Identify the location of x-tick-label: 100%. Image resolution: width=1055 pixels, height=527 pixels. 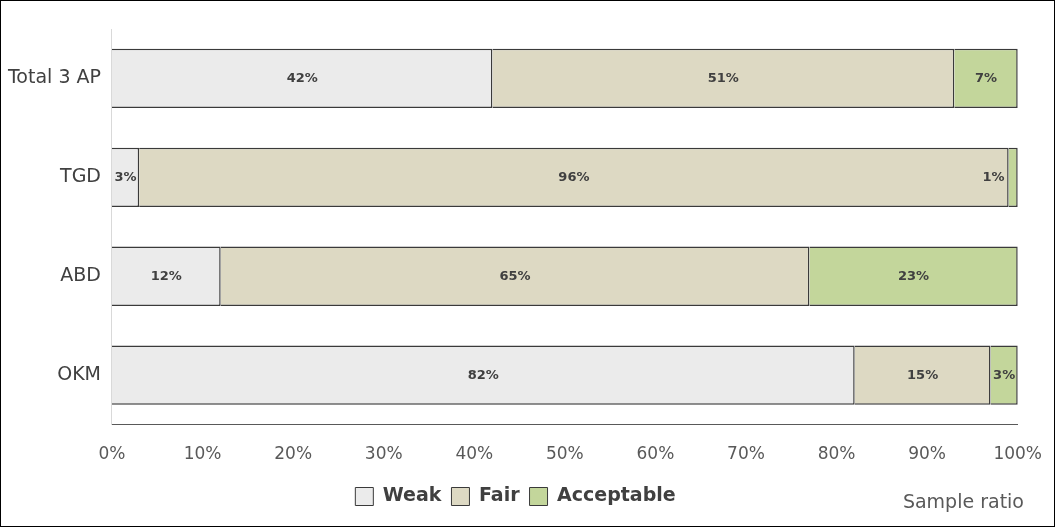
(1017, 453).